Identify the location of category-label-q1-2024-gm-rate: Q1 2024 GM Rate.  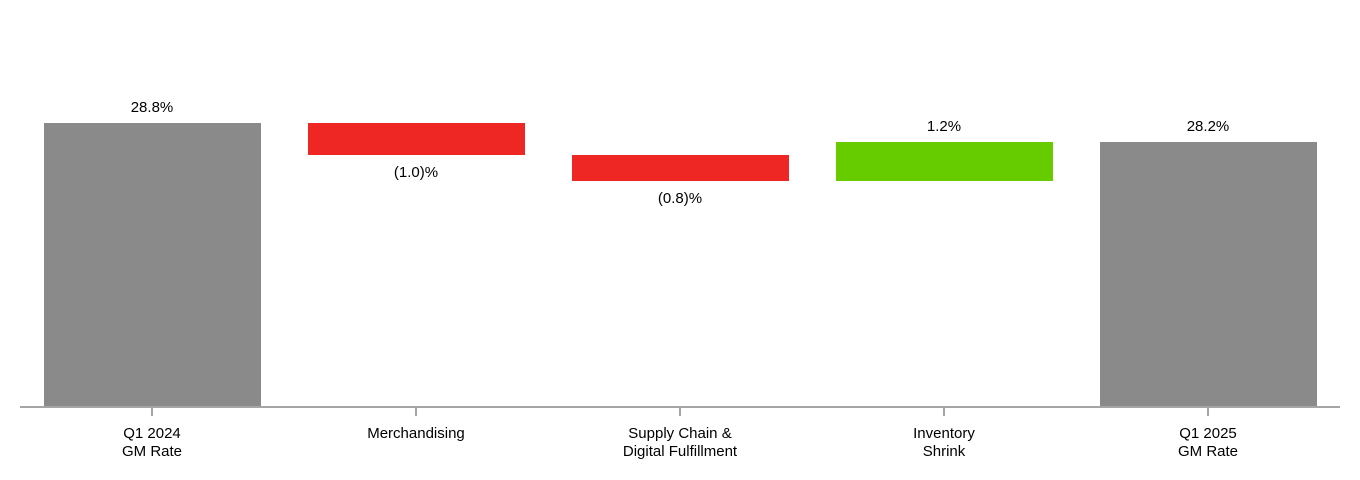
(152, 443).